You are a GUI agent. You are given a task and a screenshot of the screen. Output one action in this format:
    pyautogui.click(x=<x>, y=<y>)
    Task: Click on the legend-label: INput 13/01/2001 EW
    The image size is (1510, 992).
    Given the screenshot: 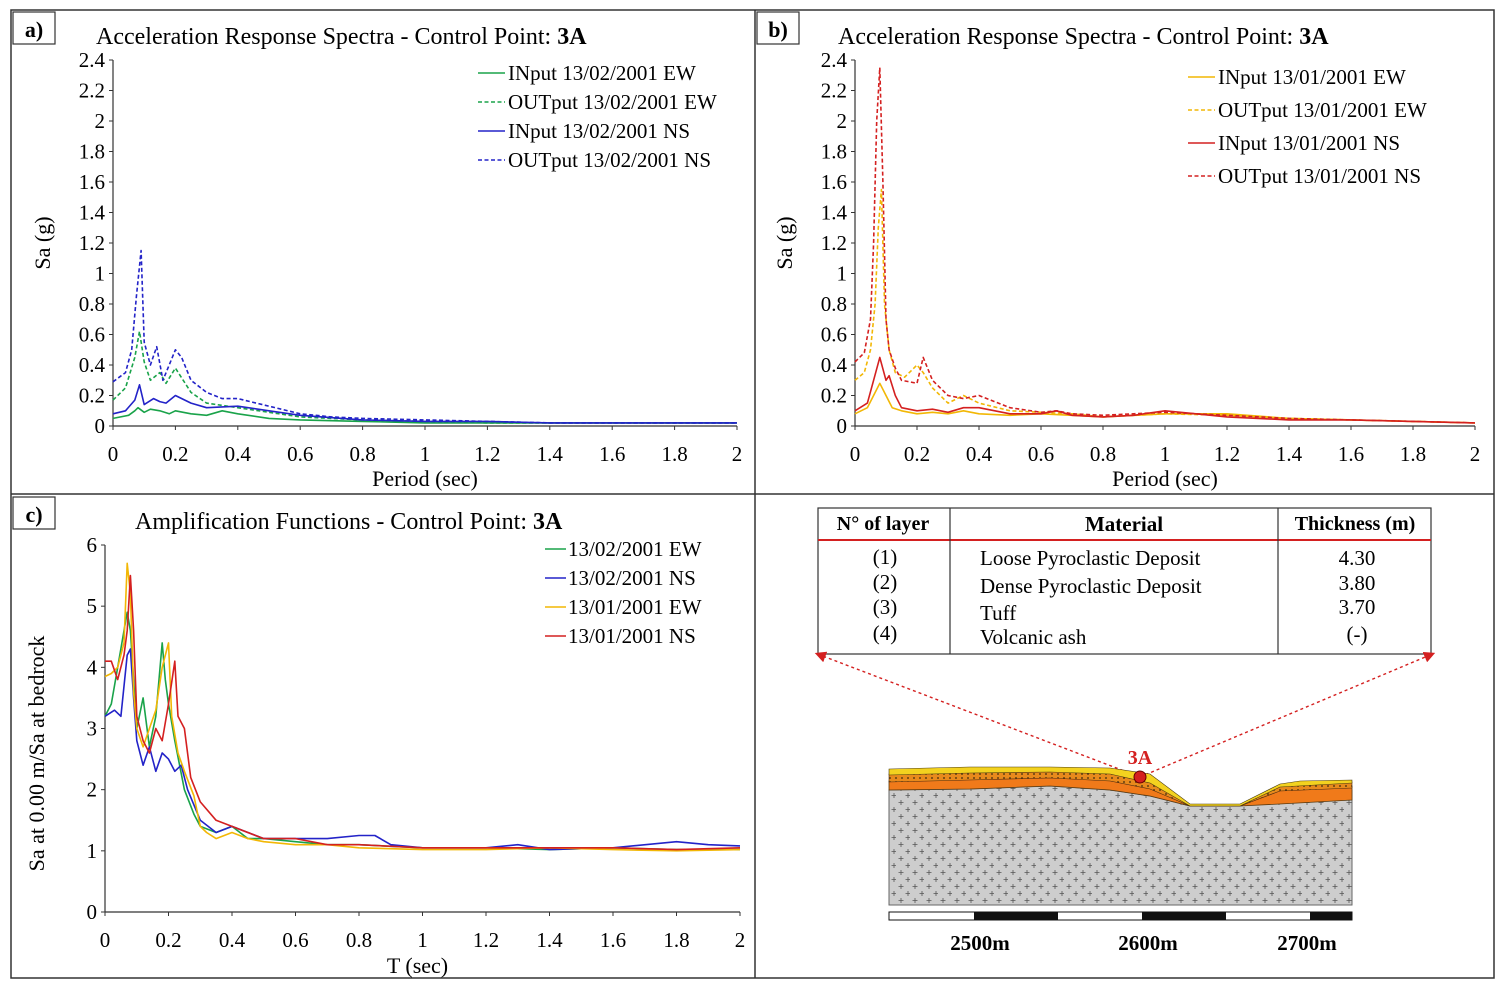 What is the action you would take?
    pyautogui.click(x=1312, y=77)
    